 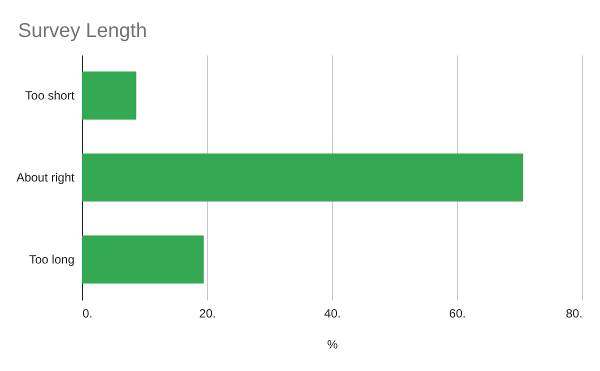 What do you see at coordinates (332, 313) in the screenshot?
I see `x-tick-label: 40.` at bounding box center [332, 313].